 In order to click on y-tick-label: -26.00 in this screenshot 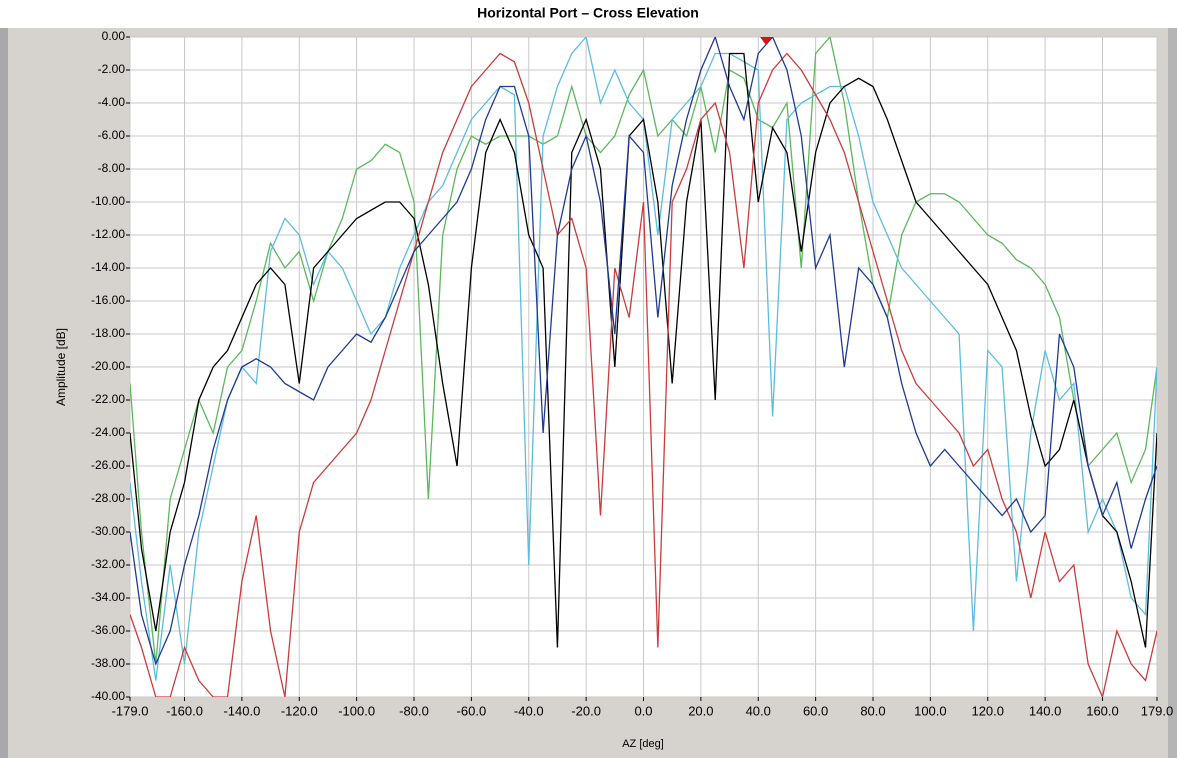, I will do `click(108, 465)`.